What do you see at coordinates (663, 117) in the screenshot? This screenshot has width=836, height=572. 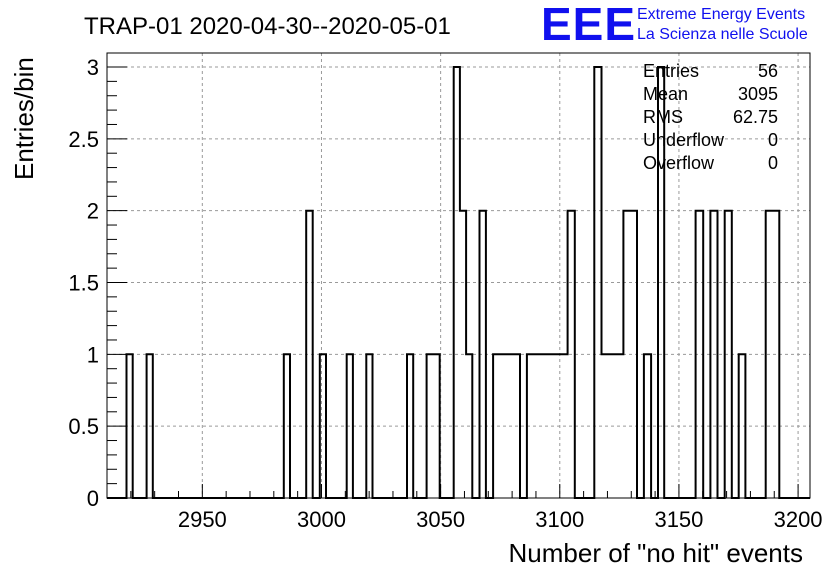 I see `stat-label: RMS` at bounding box center [663, 117].